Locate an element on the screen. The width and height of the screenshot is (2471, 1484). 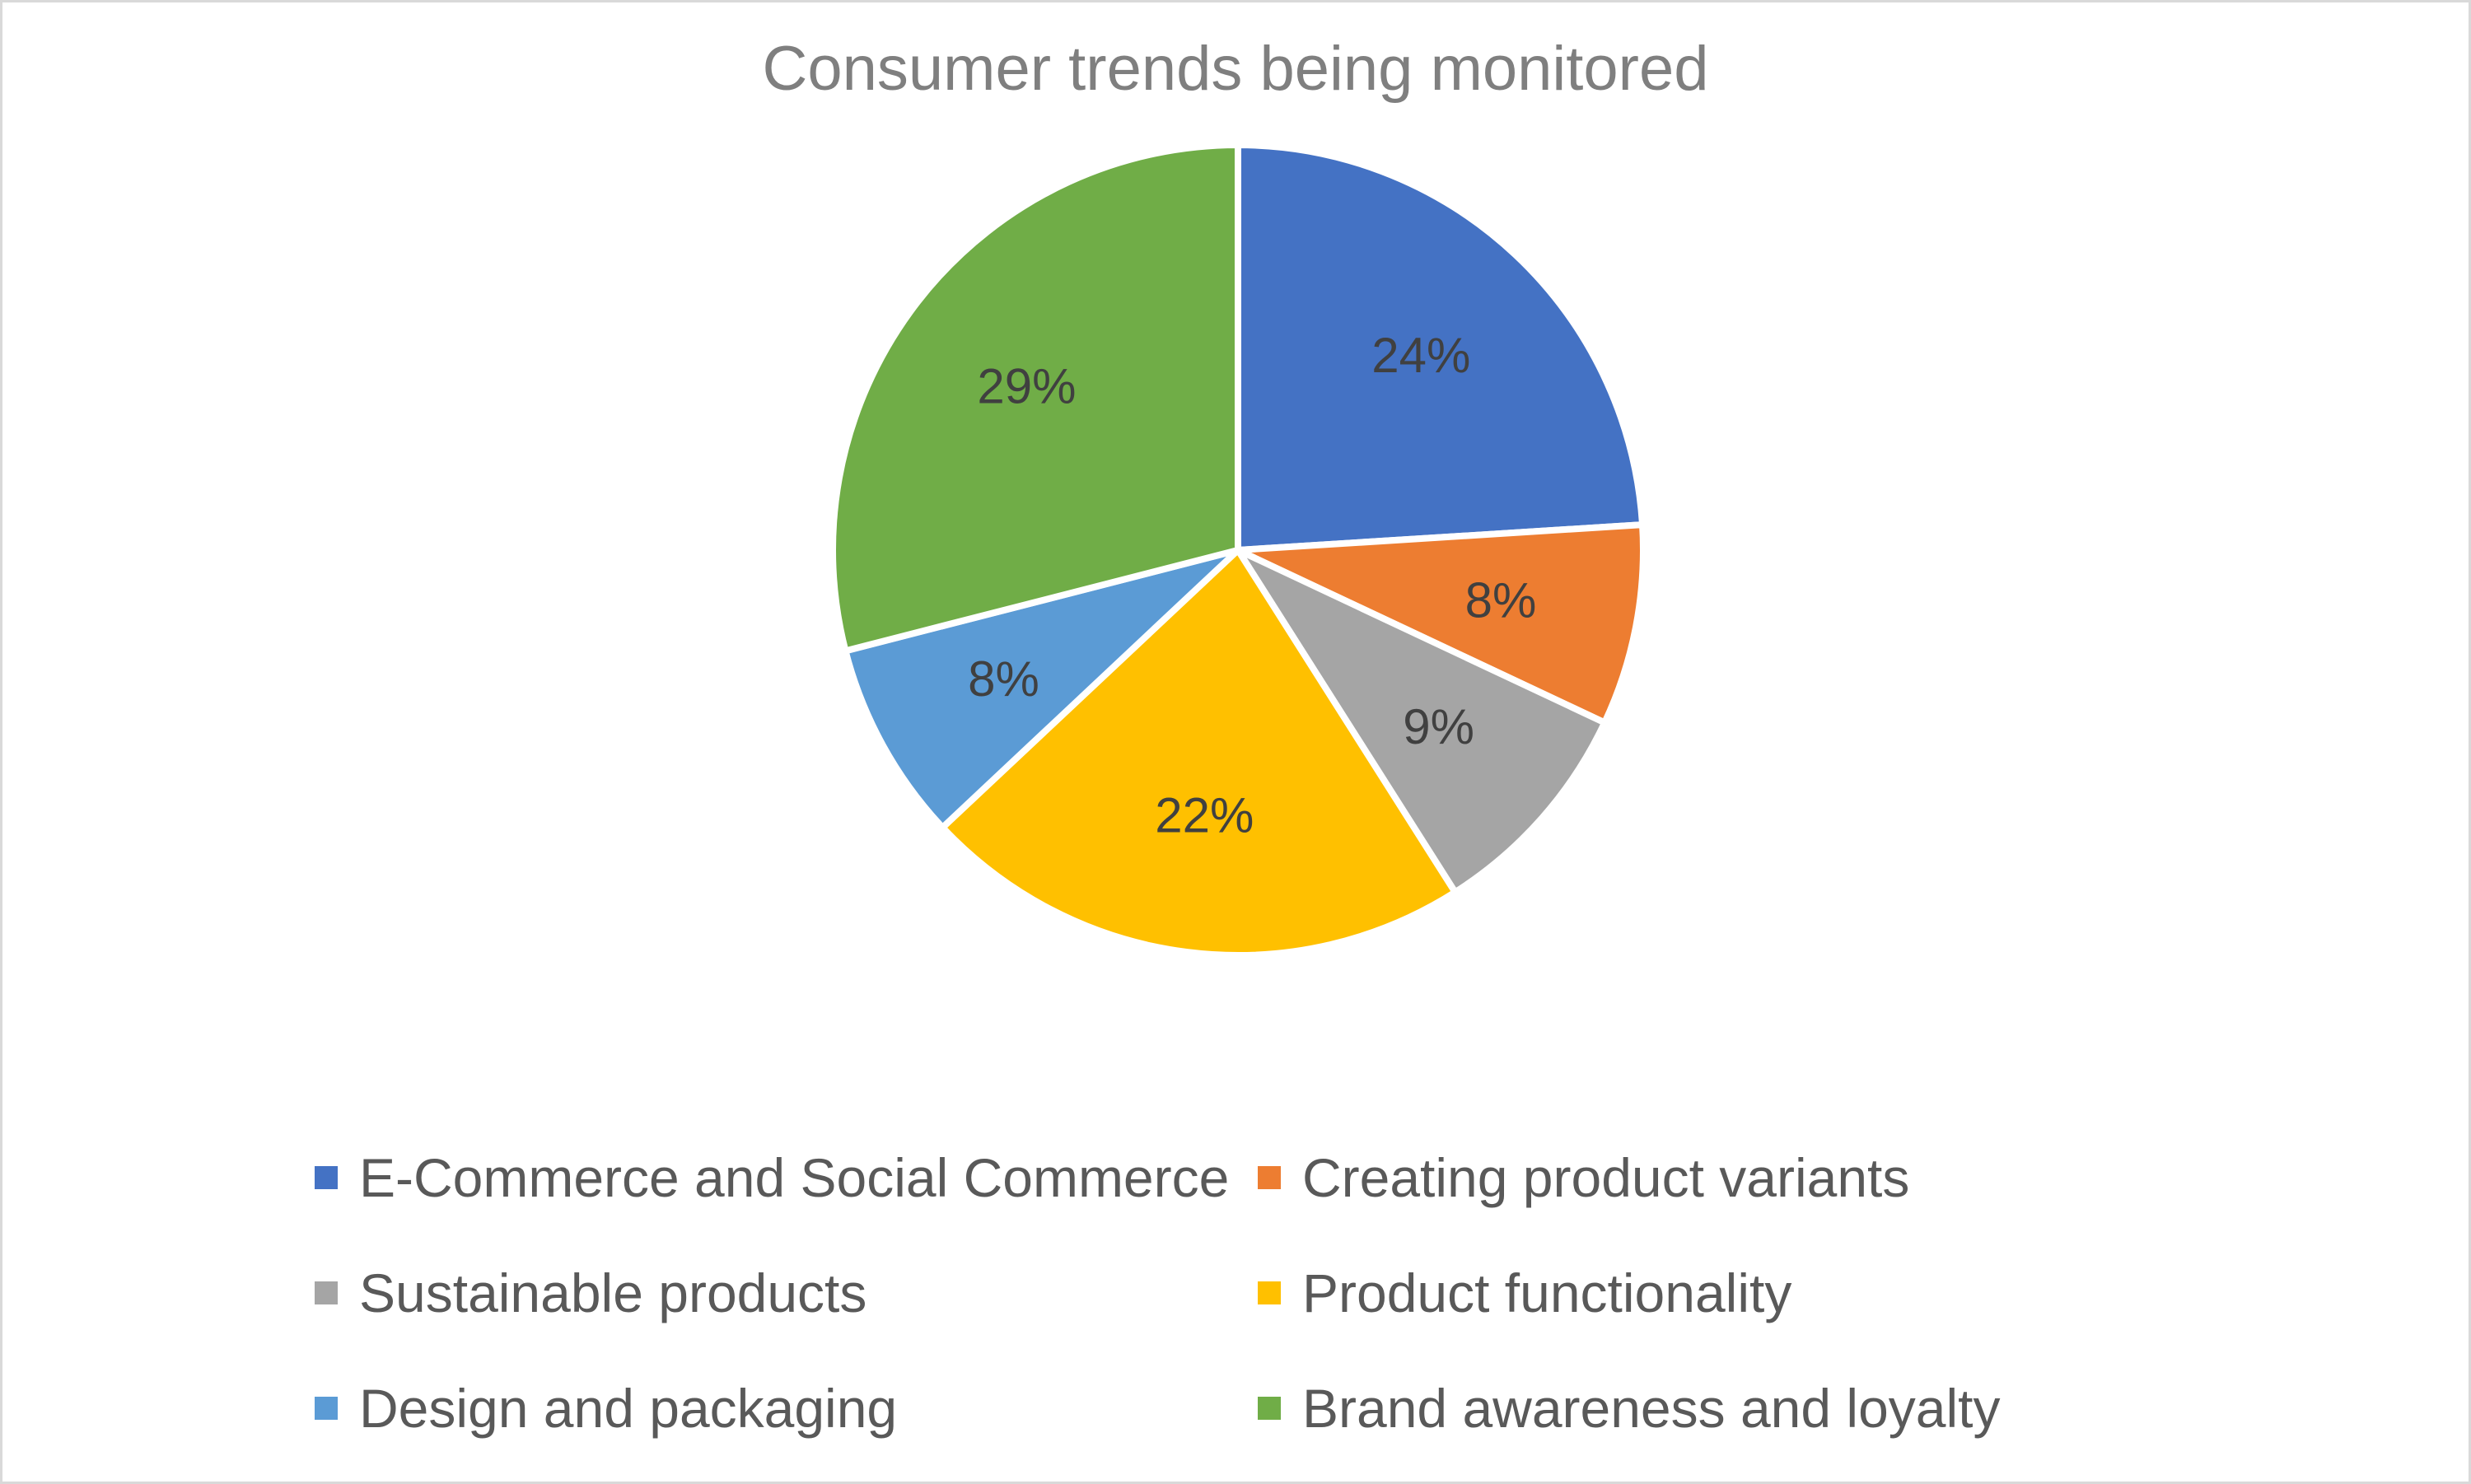
legend-label: Sustainable products is located at coordinates (613, 1292).